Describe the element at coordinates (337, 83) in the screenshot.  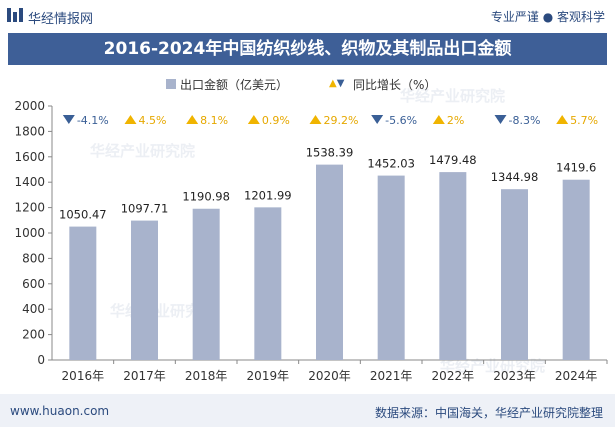
I see `growth-triangles-icon: ▲▼` at that location.